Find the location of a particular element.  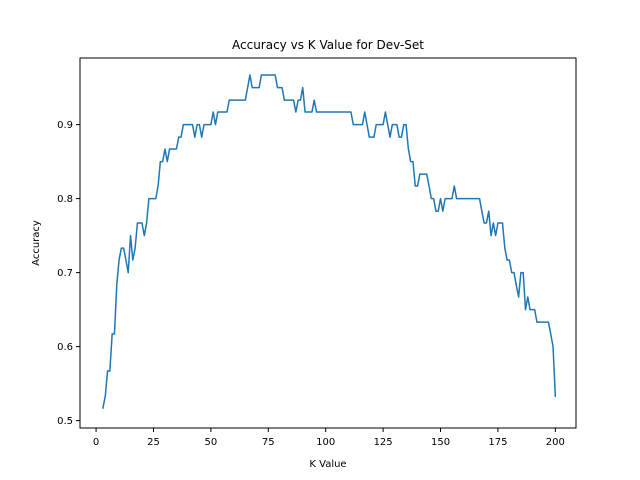

y-tick-label: 0.7 is located at coordinates (65, 273).